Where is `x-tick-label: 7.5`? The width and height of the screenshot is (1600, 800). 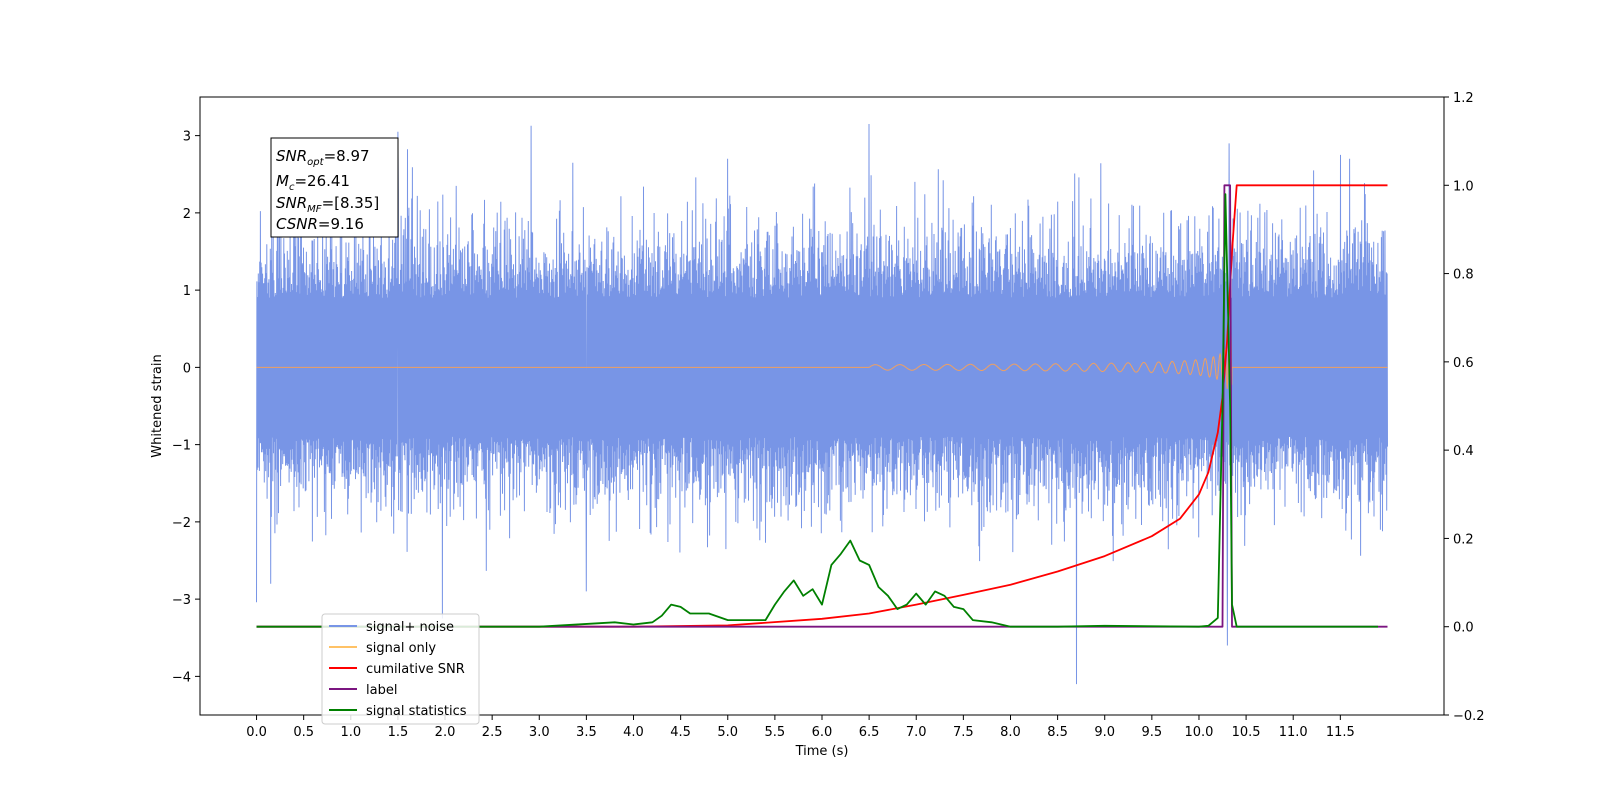
x-tick-label: 7.5 is located at coordinates (963, 732).